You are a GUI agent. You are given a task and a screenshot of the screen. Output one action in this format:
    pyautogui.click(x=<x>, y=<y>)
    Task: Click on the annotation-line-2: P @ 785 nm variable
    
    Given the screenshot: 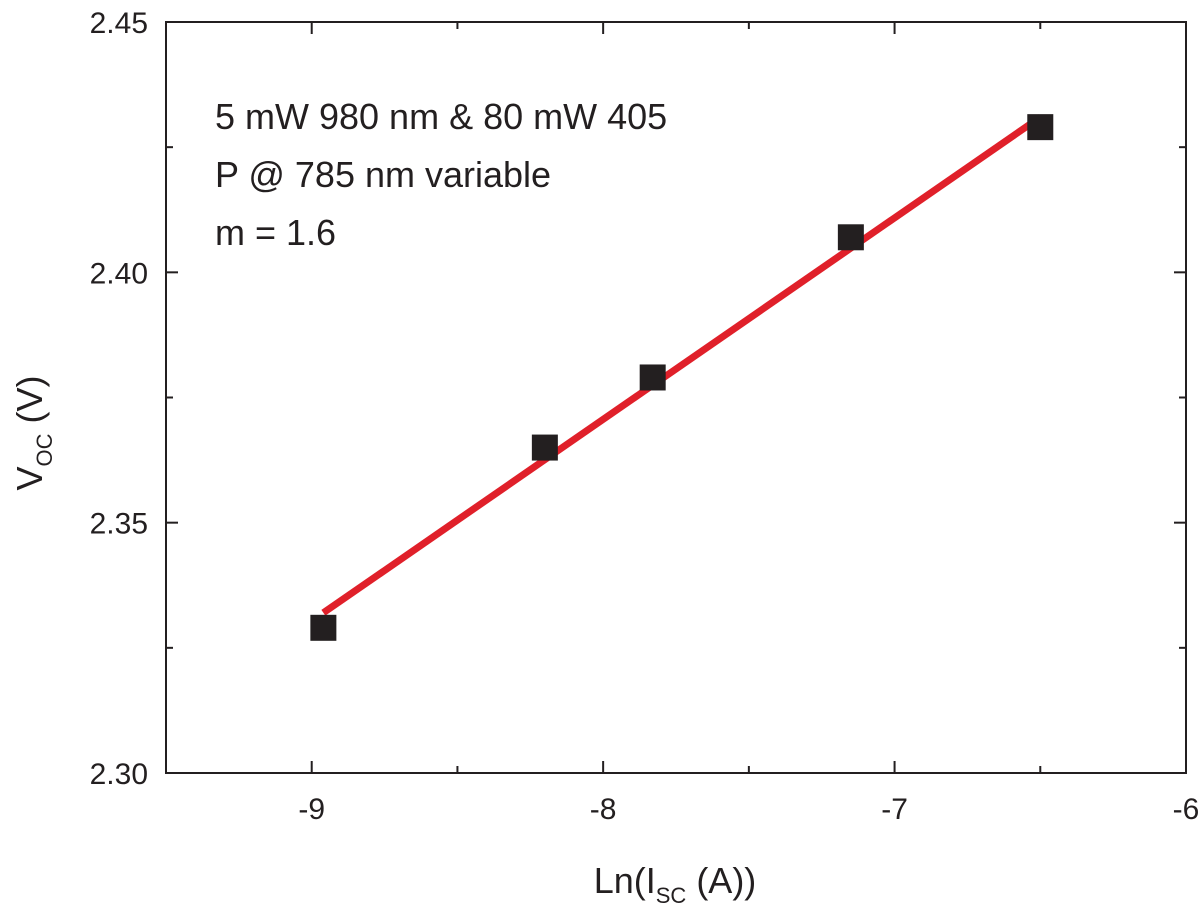 What is the action you would take?
    pyautogui.click(x=383, y=174)
    